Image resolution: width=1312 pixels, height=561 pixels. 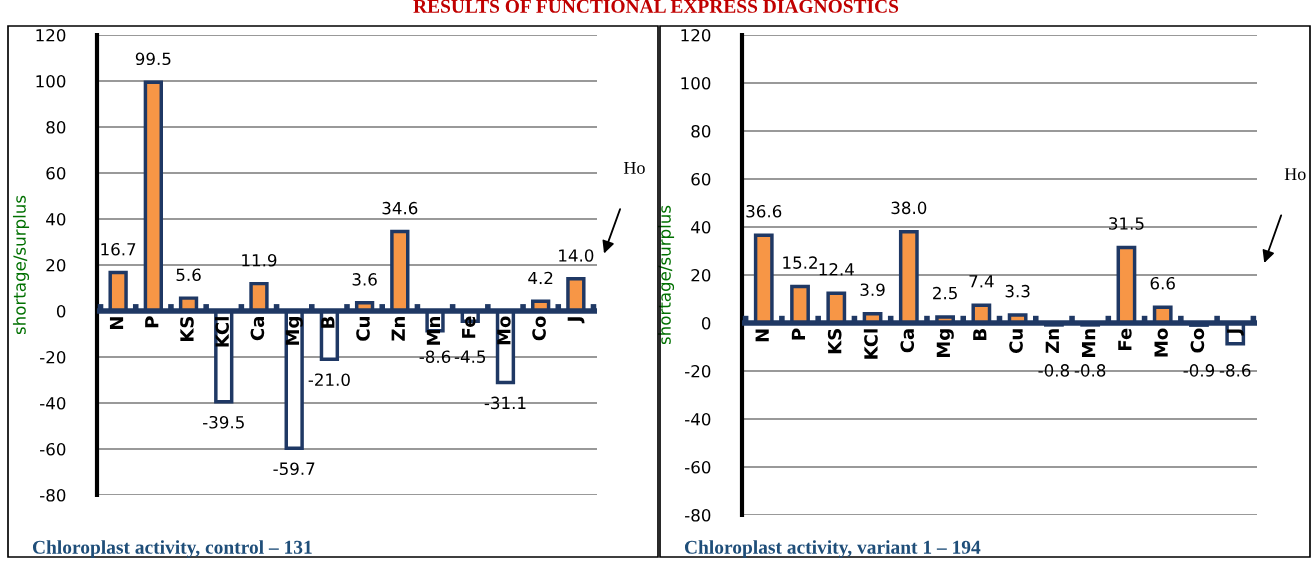 I want to click on data-label: 11.9, so click(x=259, y=260).